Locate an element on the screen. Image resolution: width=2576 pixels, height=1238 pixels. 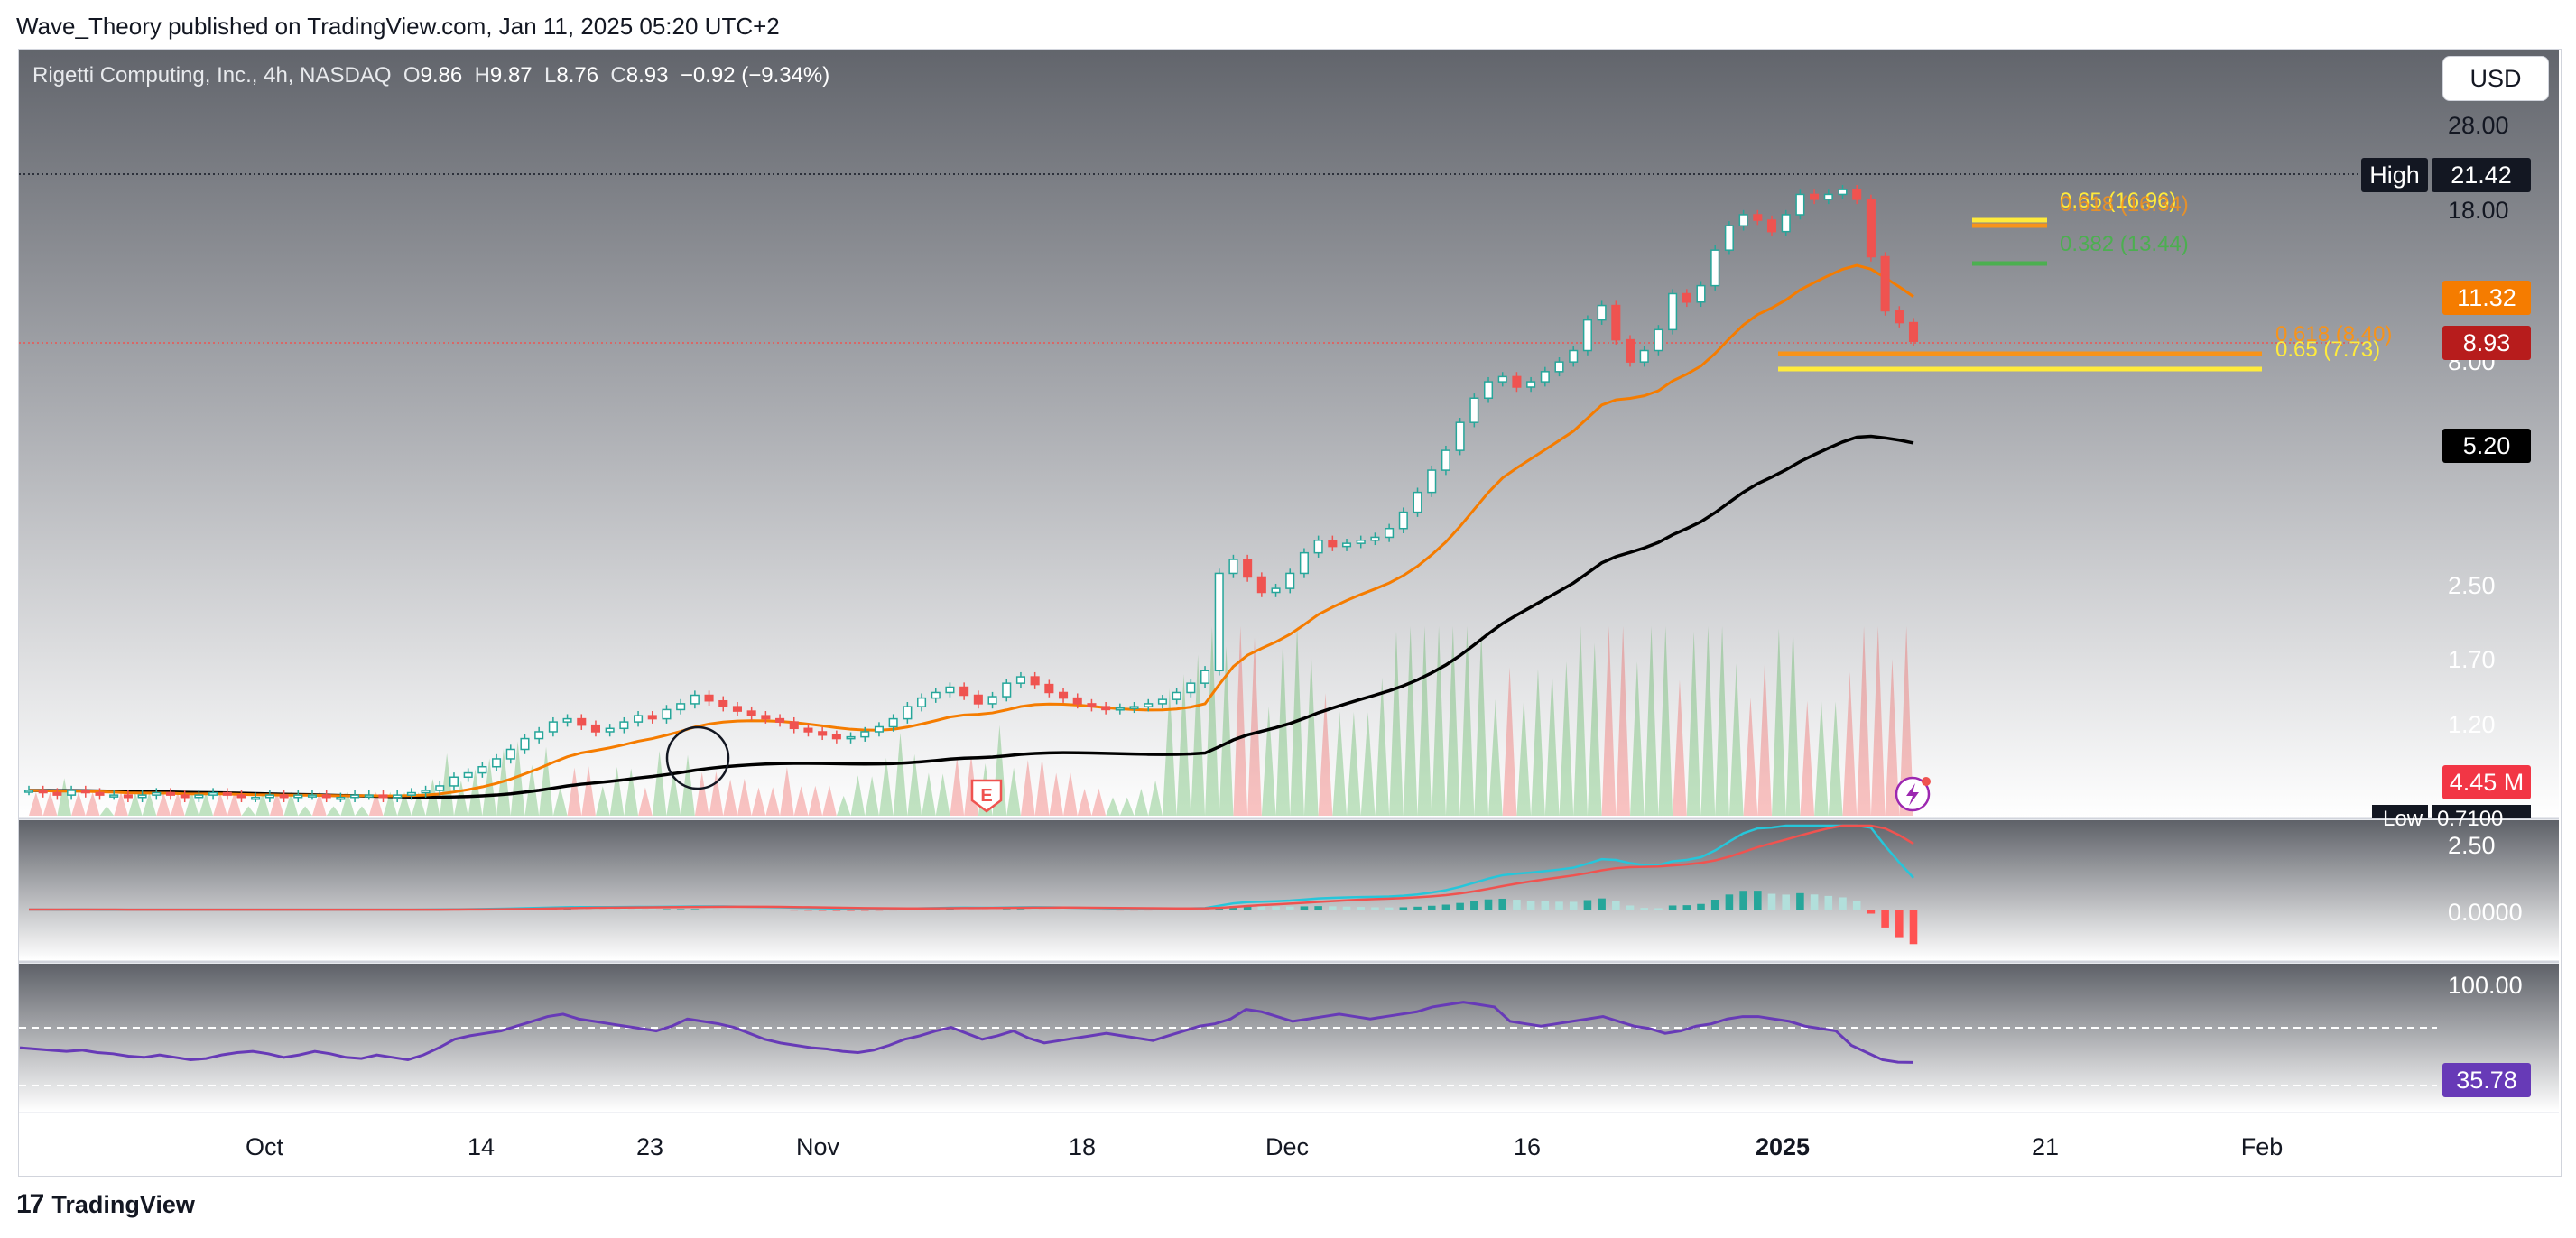
macd-tick: 0.0000 is located at coordinates (2485, 913).